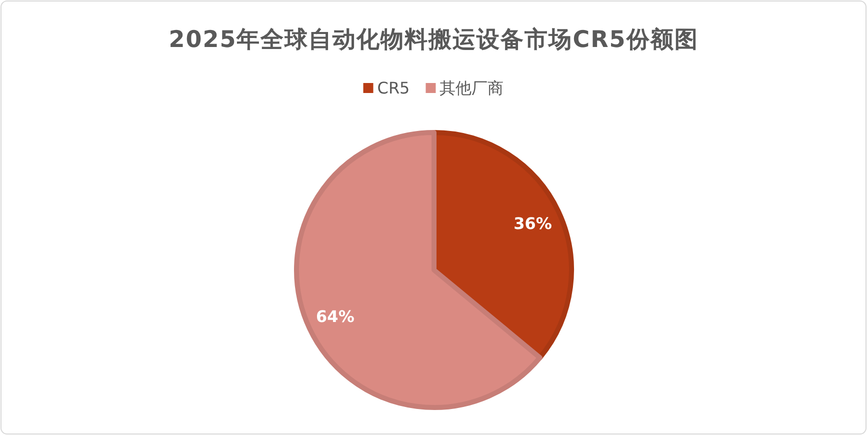 The height and width of the screenshot is (435, 867). Describe the element at coordinates (472, 88) in the screenshot. I see `legend-label: 其他厂商` at that location.